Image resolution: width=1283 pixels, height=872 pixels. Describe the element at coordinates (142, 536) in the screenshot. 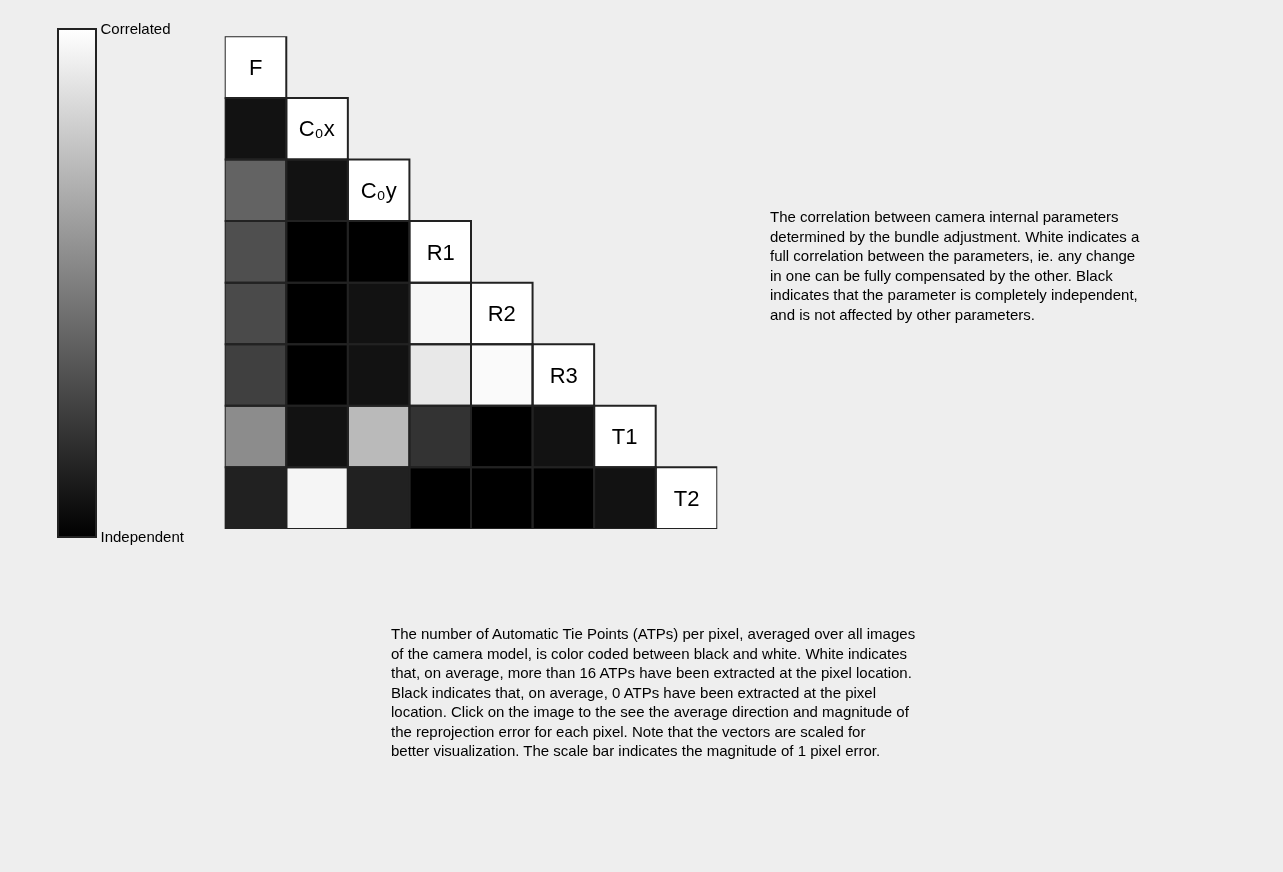

I see `color-bar-label: Independent` at that location.